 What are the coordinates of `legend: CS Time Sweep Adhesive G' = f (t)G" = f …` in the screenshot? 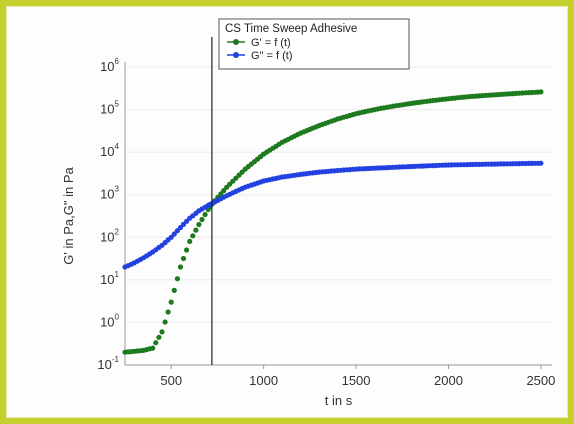 It's located at (314, 44).